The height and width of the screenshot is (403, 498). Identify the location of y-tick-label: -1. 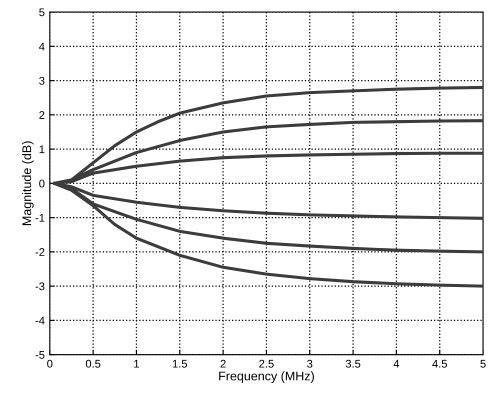
(40, 218).